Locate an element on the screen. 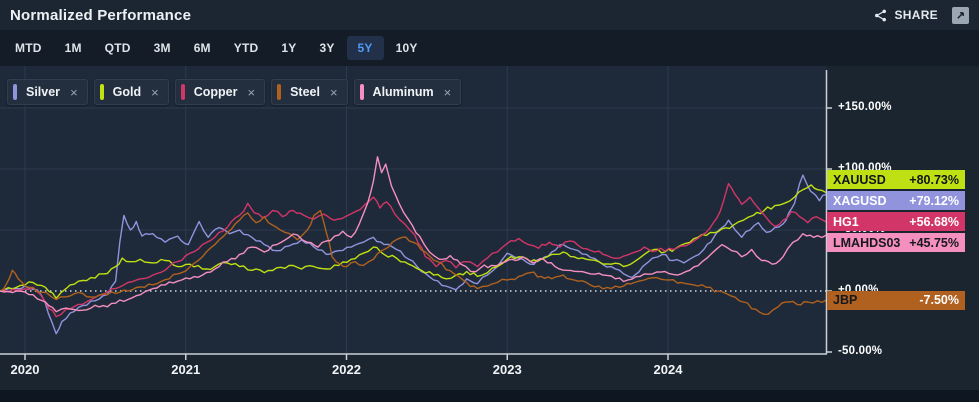 The height and width of the screenshot is (402, 979). legend-chip-gold: Gold × is located at coordinates (131, 92).